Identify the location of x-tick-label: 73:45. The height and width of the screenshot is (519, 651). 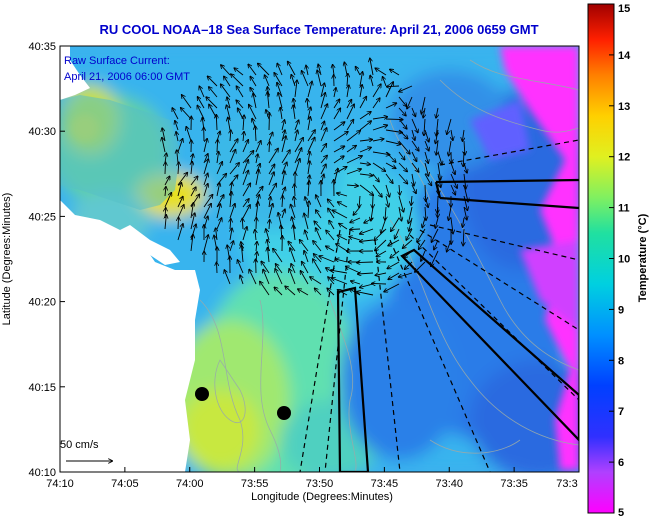
(385, 484).